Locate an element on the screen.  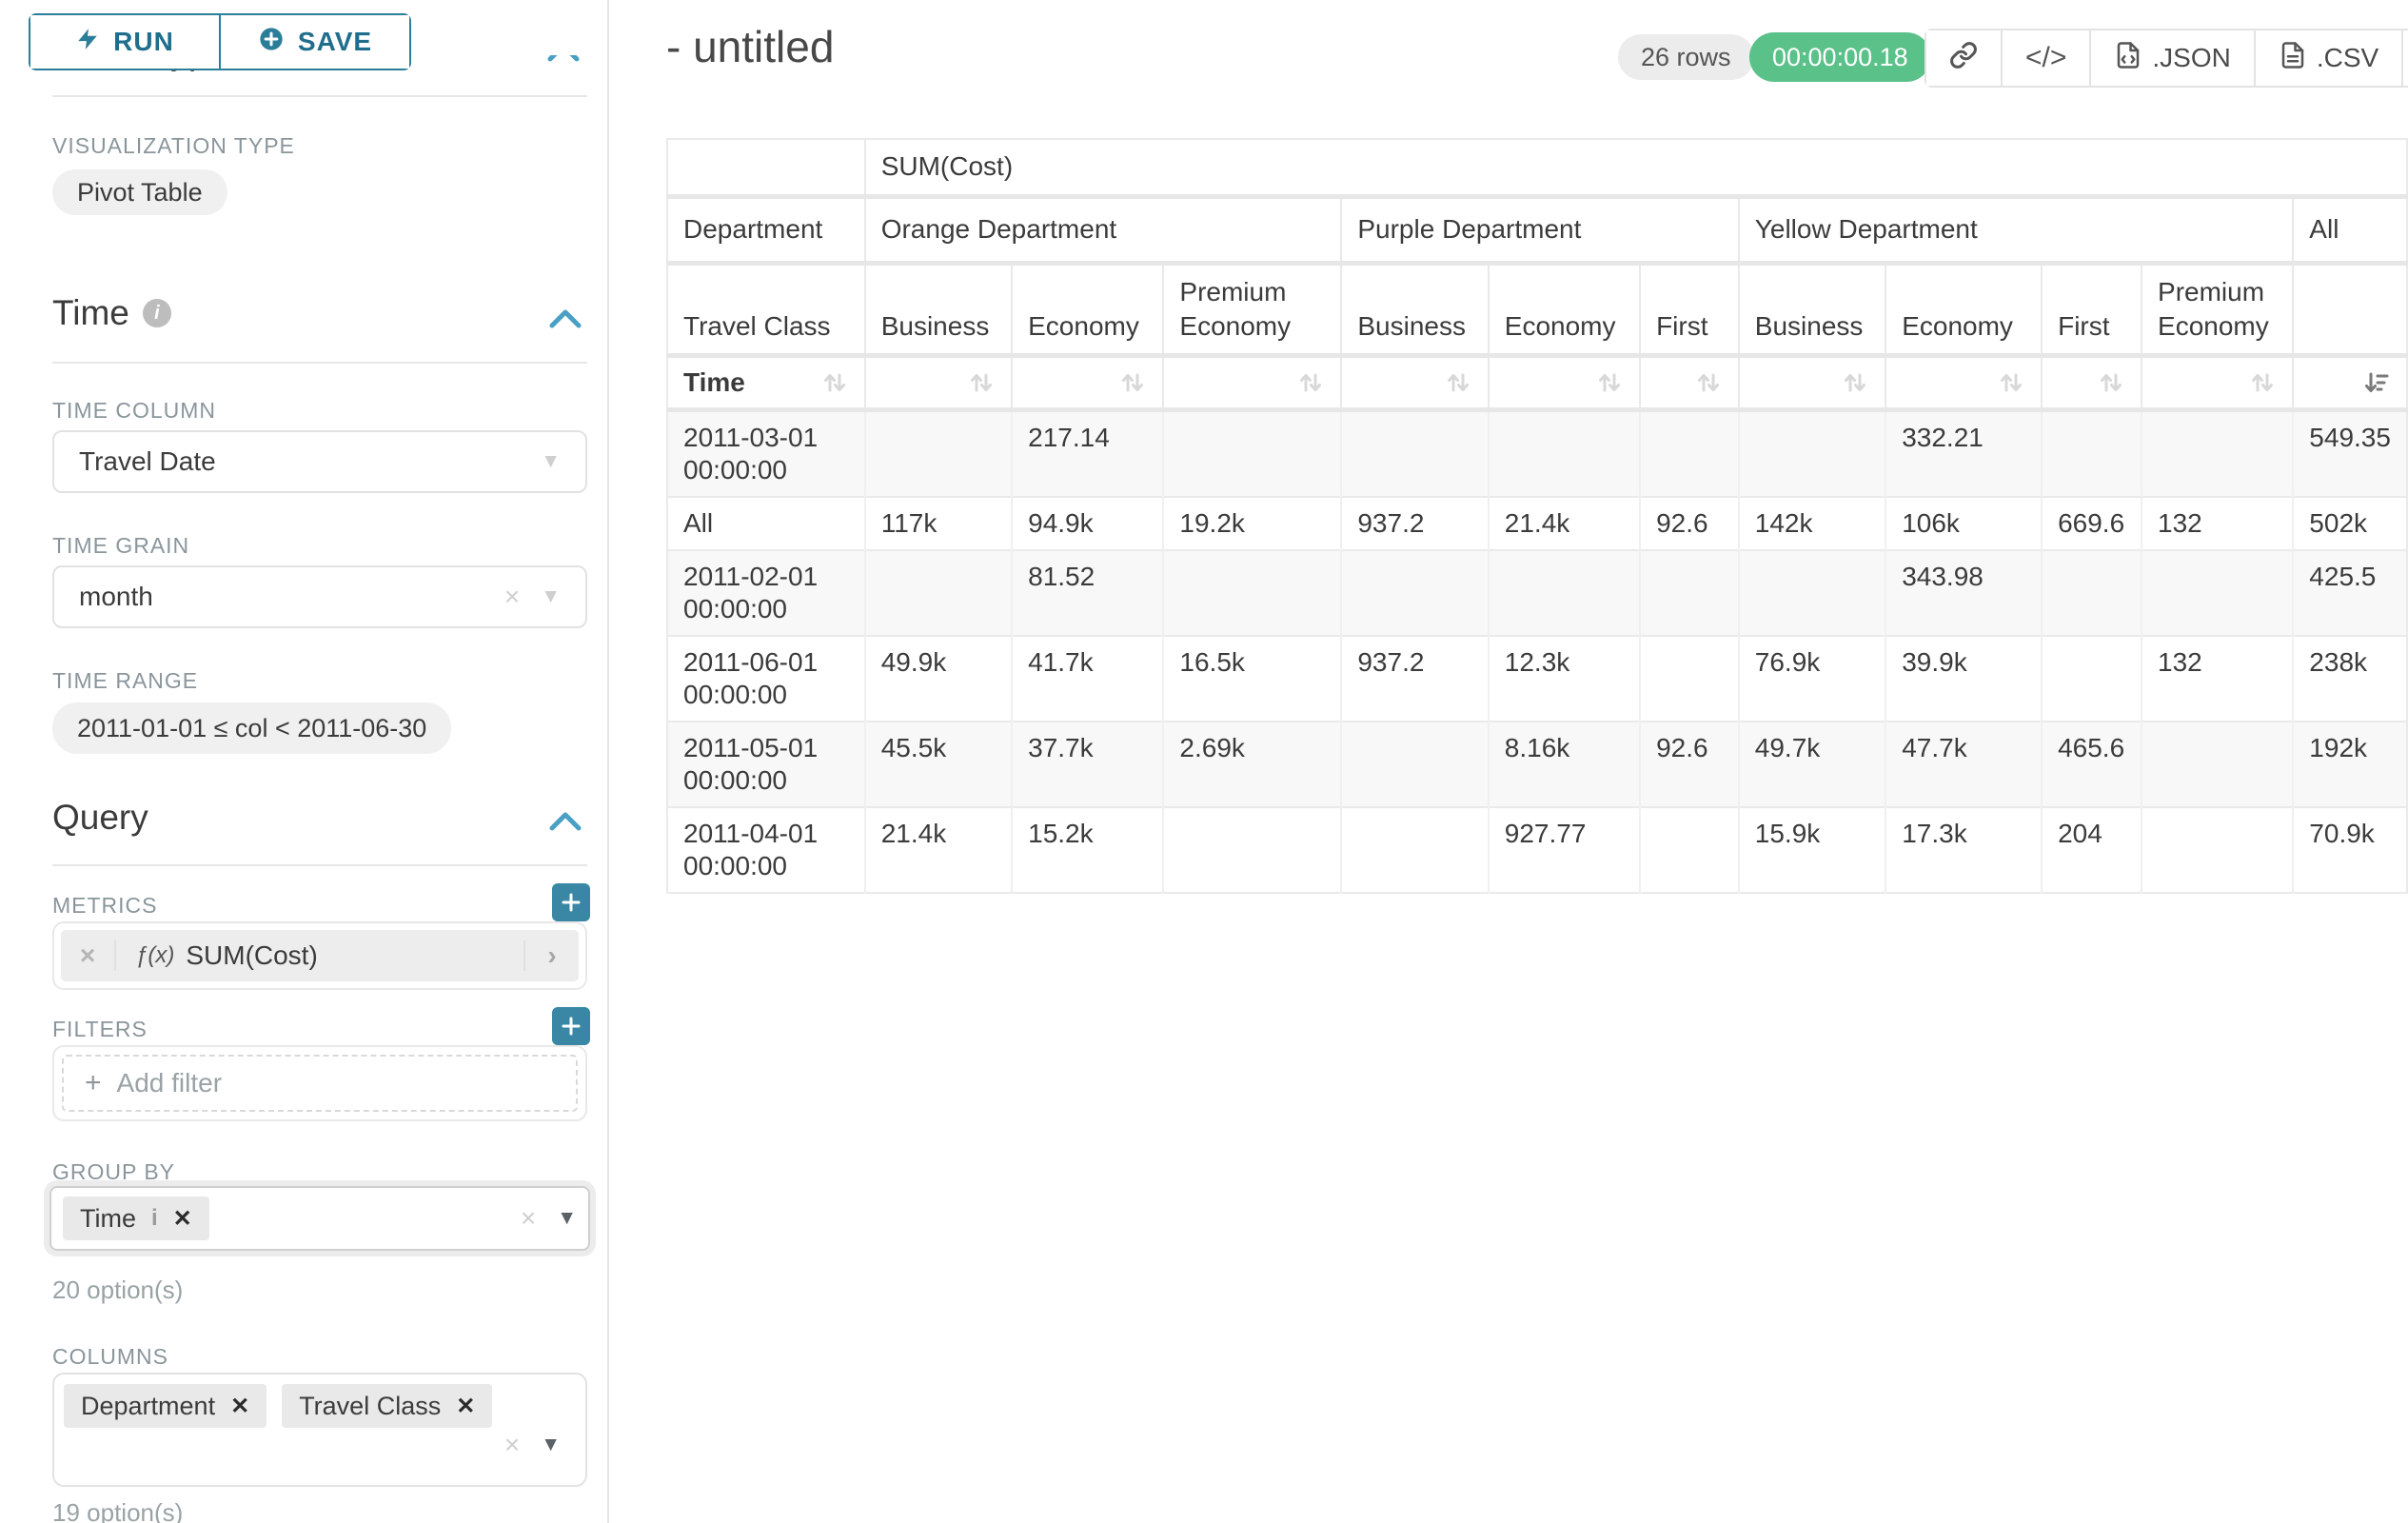
csv-file-icon is located at coordinates (2293, 59).